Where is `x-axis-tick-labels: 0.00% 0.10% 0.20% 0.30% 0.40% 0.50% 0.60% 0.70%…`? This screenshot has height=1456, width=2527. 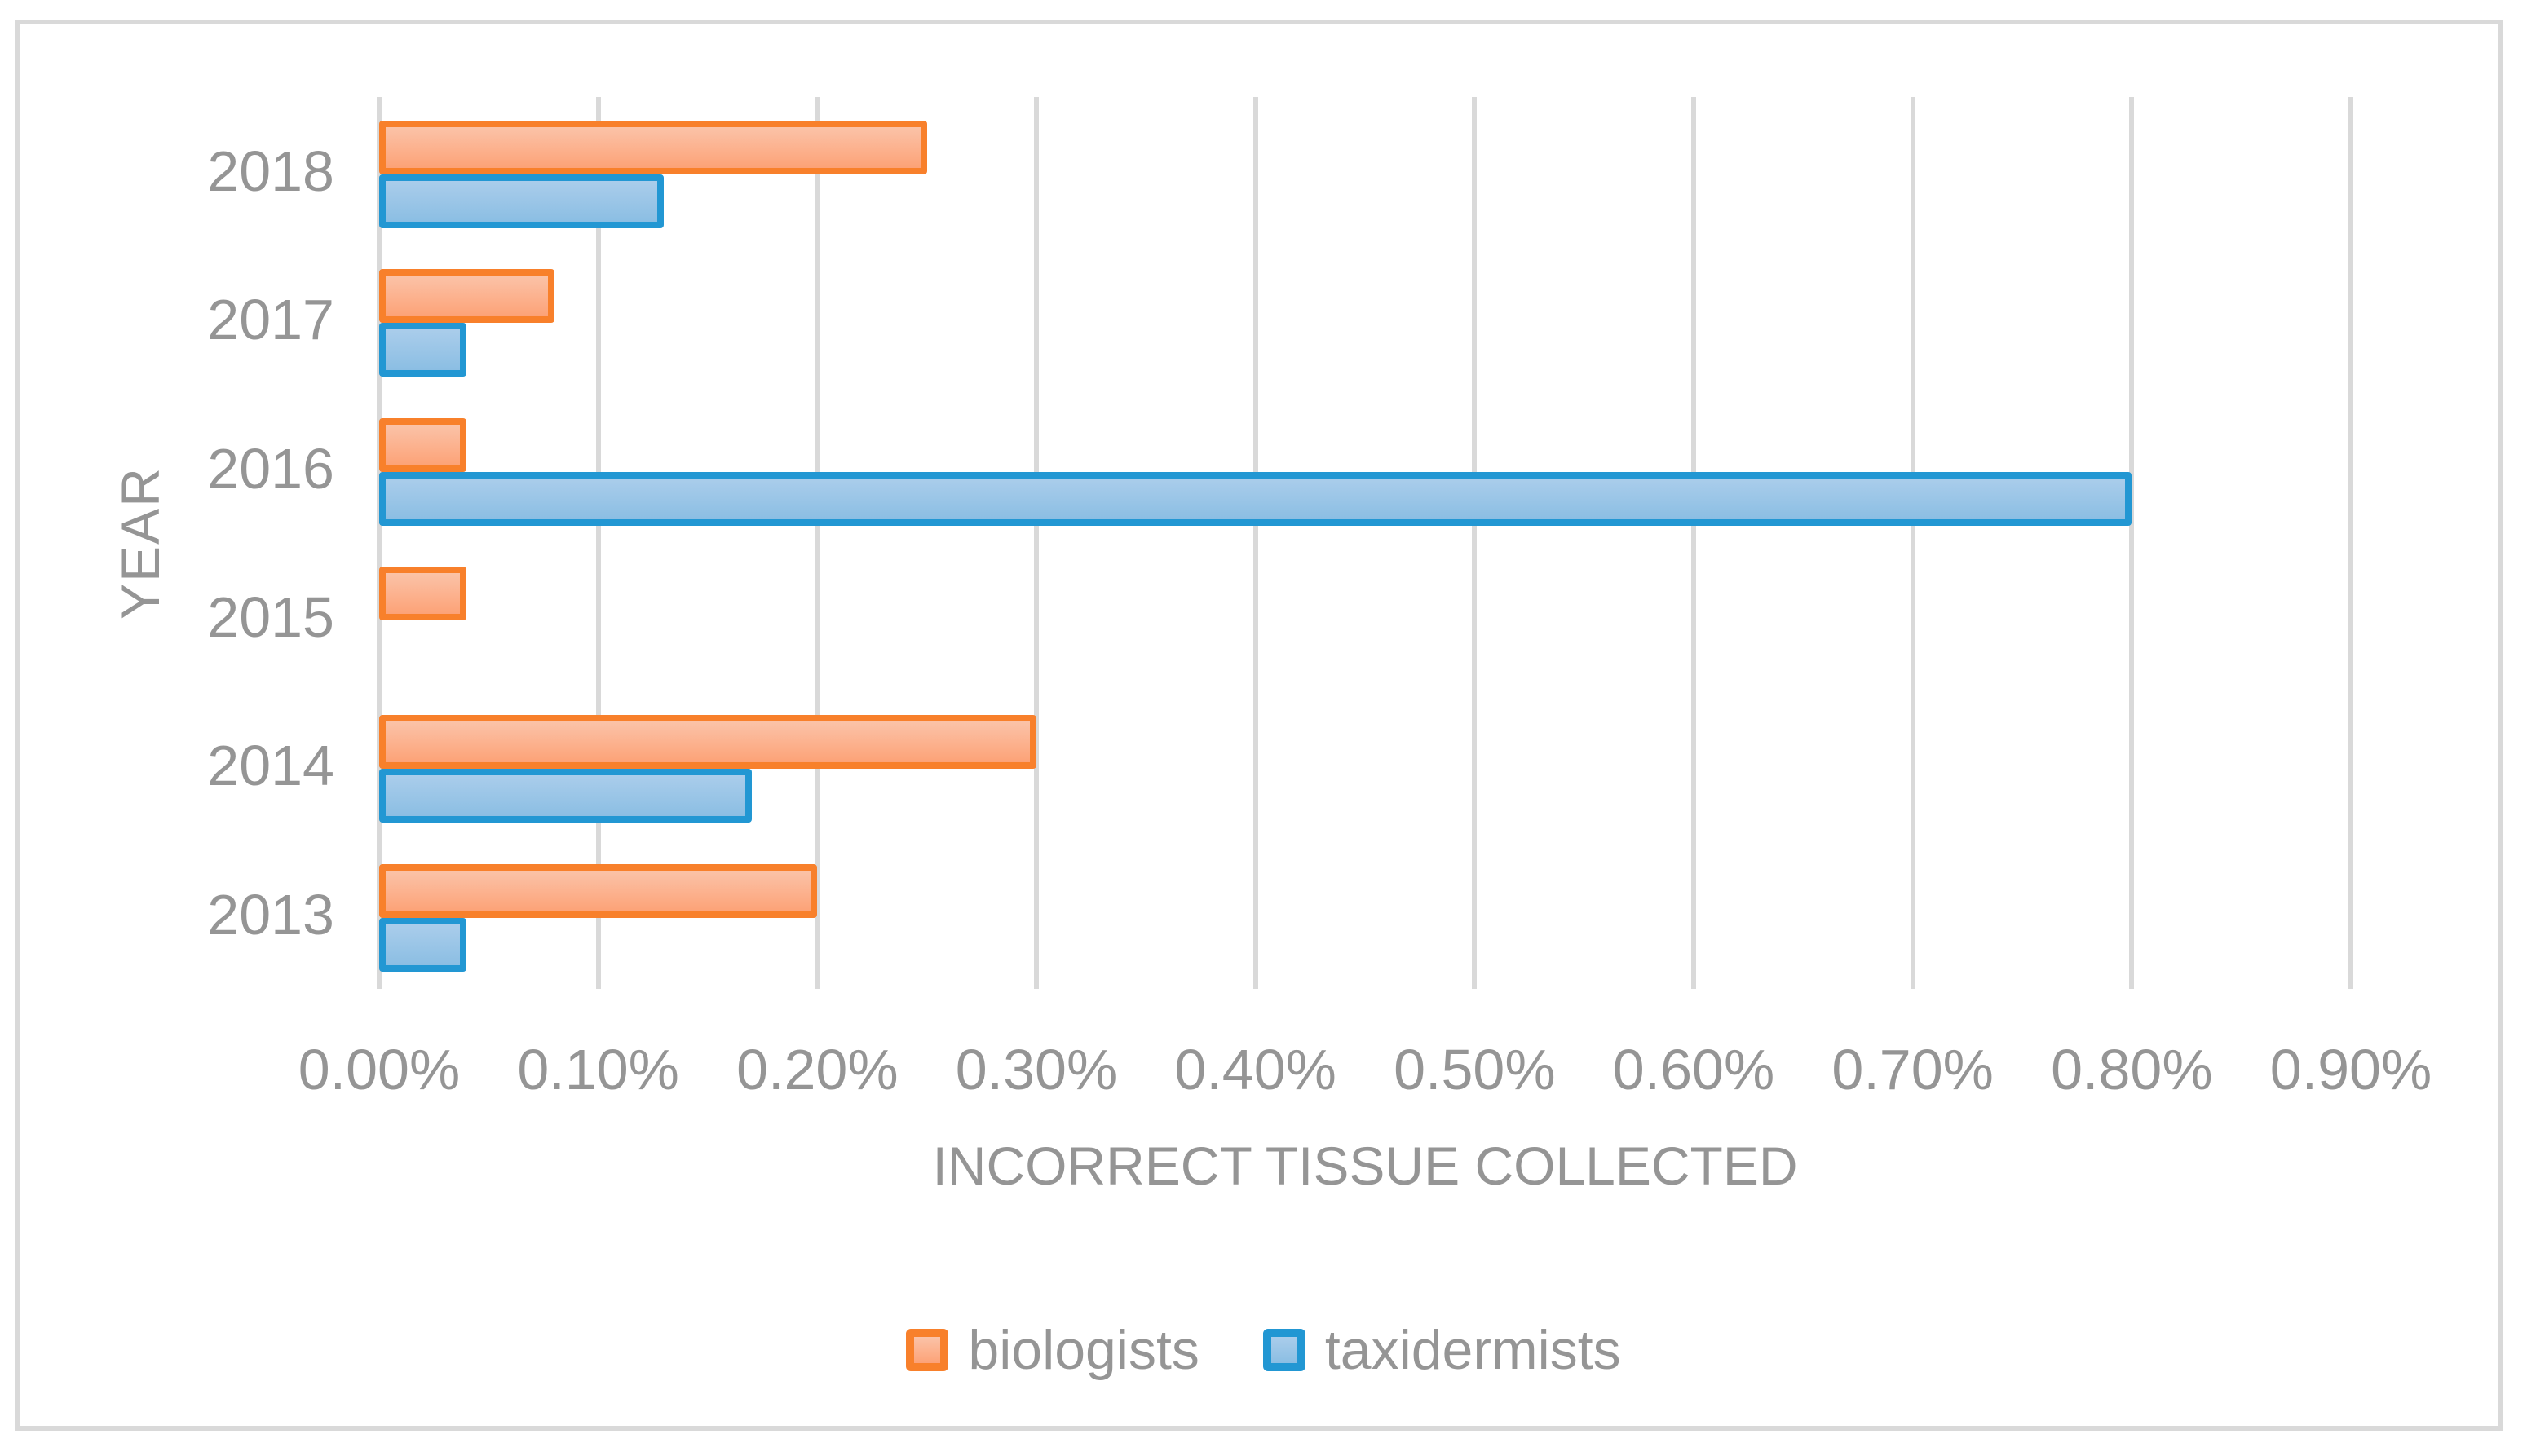
x-axis-tick-labels: 0.00% 0.10% 0.20% 0.30% 0.40% 0.50% 0.60% 0.70%… is located at coordinates (1263, 1073).